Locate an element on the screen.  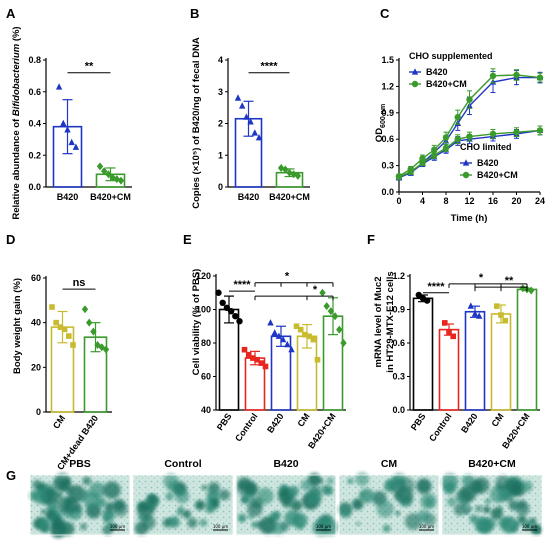
chart-c-legend-label: B420 is located at coordinates (437, 72).